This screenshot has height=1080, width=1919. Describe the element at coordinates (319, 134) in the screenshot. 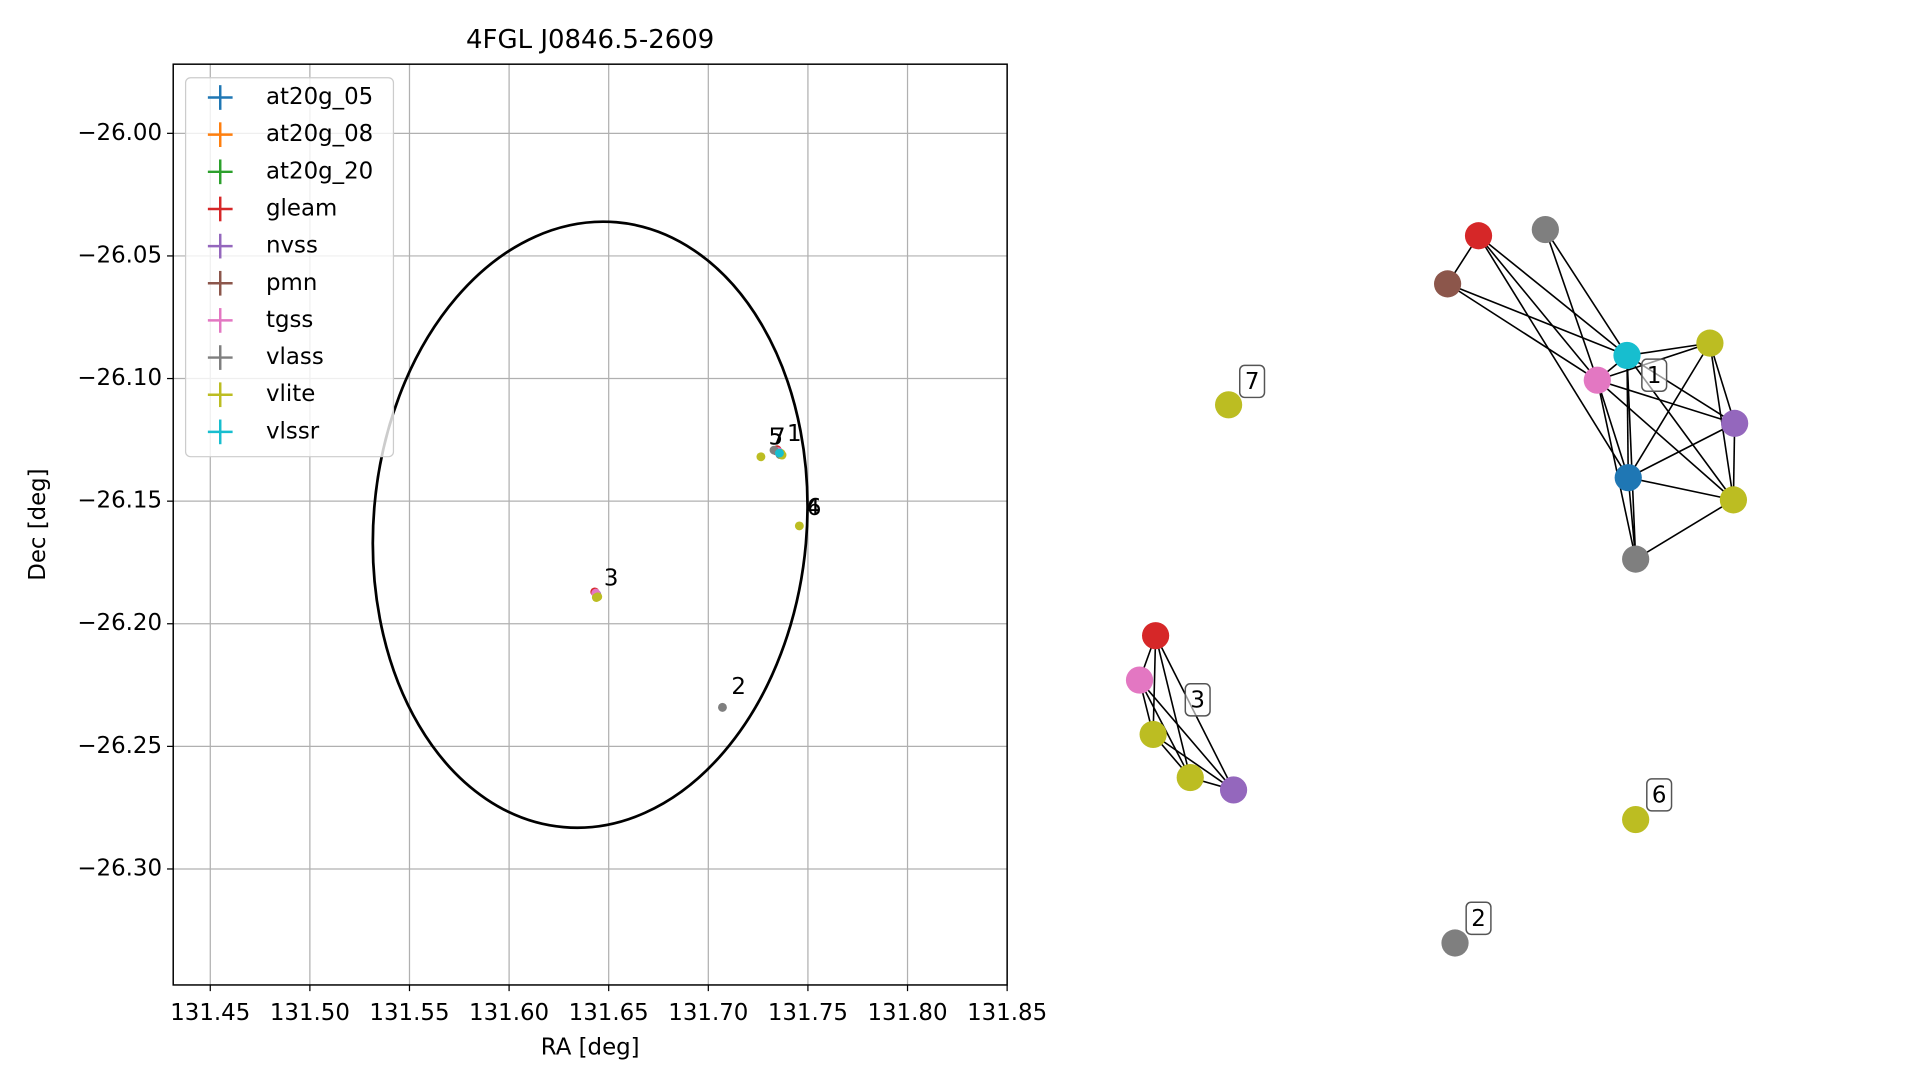

I see `legend-label: at20g_08` at that location.